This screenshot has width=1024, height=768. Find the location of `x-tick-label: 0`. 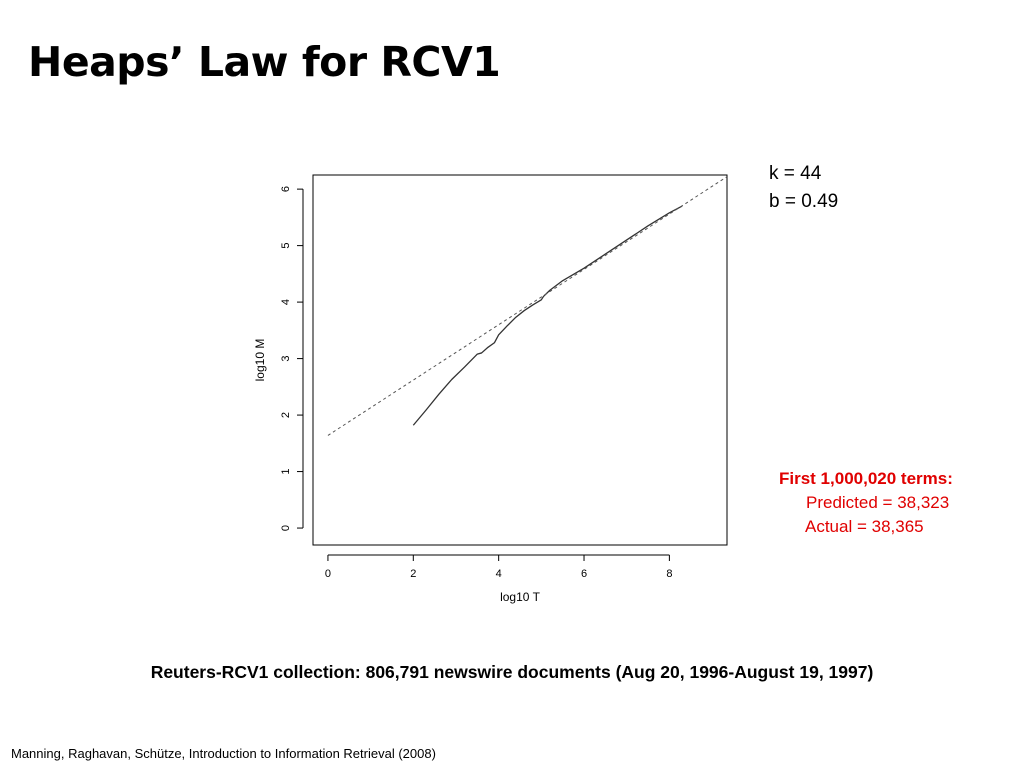

x-tick-label: 0 is located at coordinates (328, 574).